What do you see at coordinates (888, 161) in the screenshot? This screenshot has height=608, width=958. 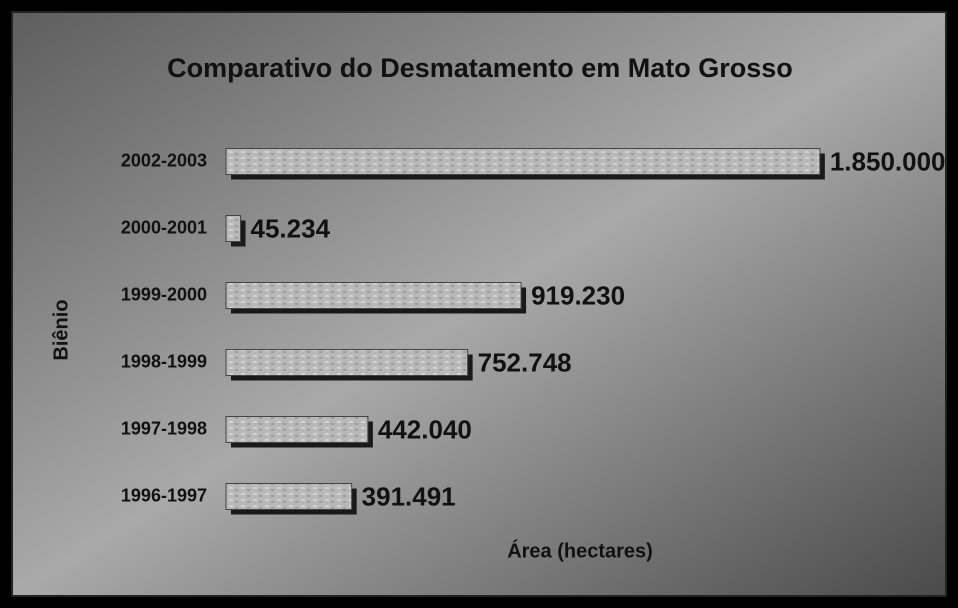 I see `value-label: 1.850.000` at bounding box center [888, 161].